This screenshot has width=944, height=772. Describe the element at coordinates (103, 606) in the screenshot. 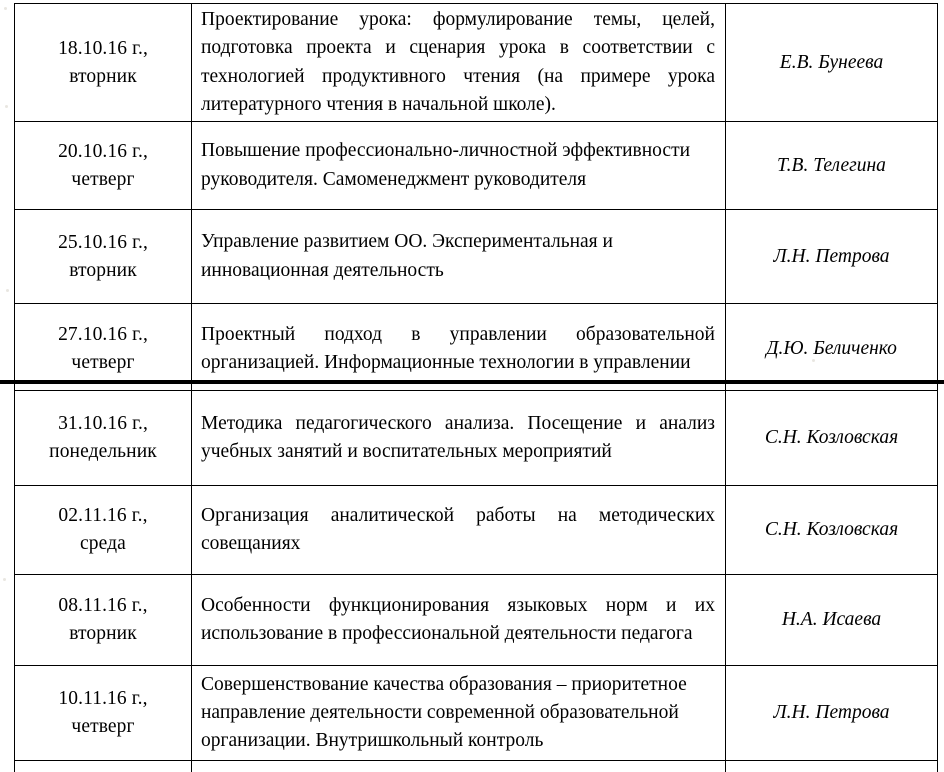

I see `date-value: 08.11.16 г.,` at that location.